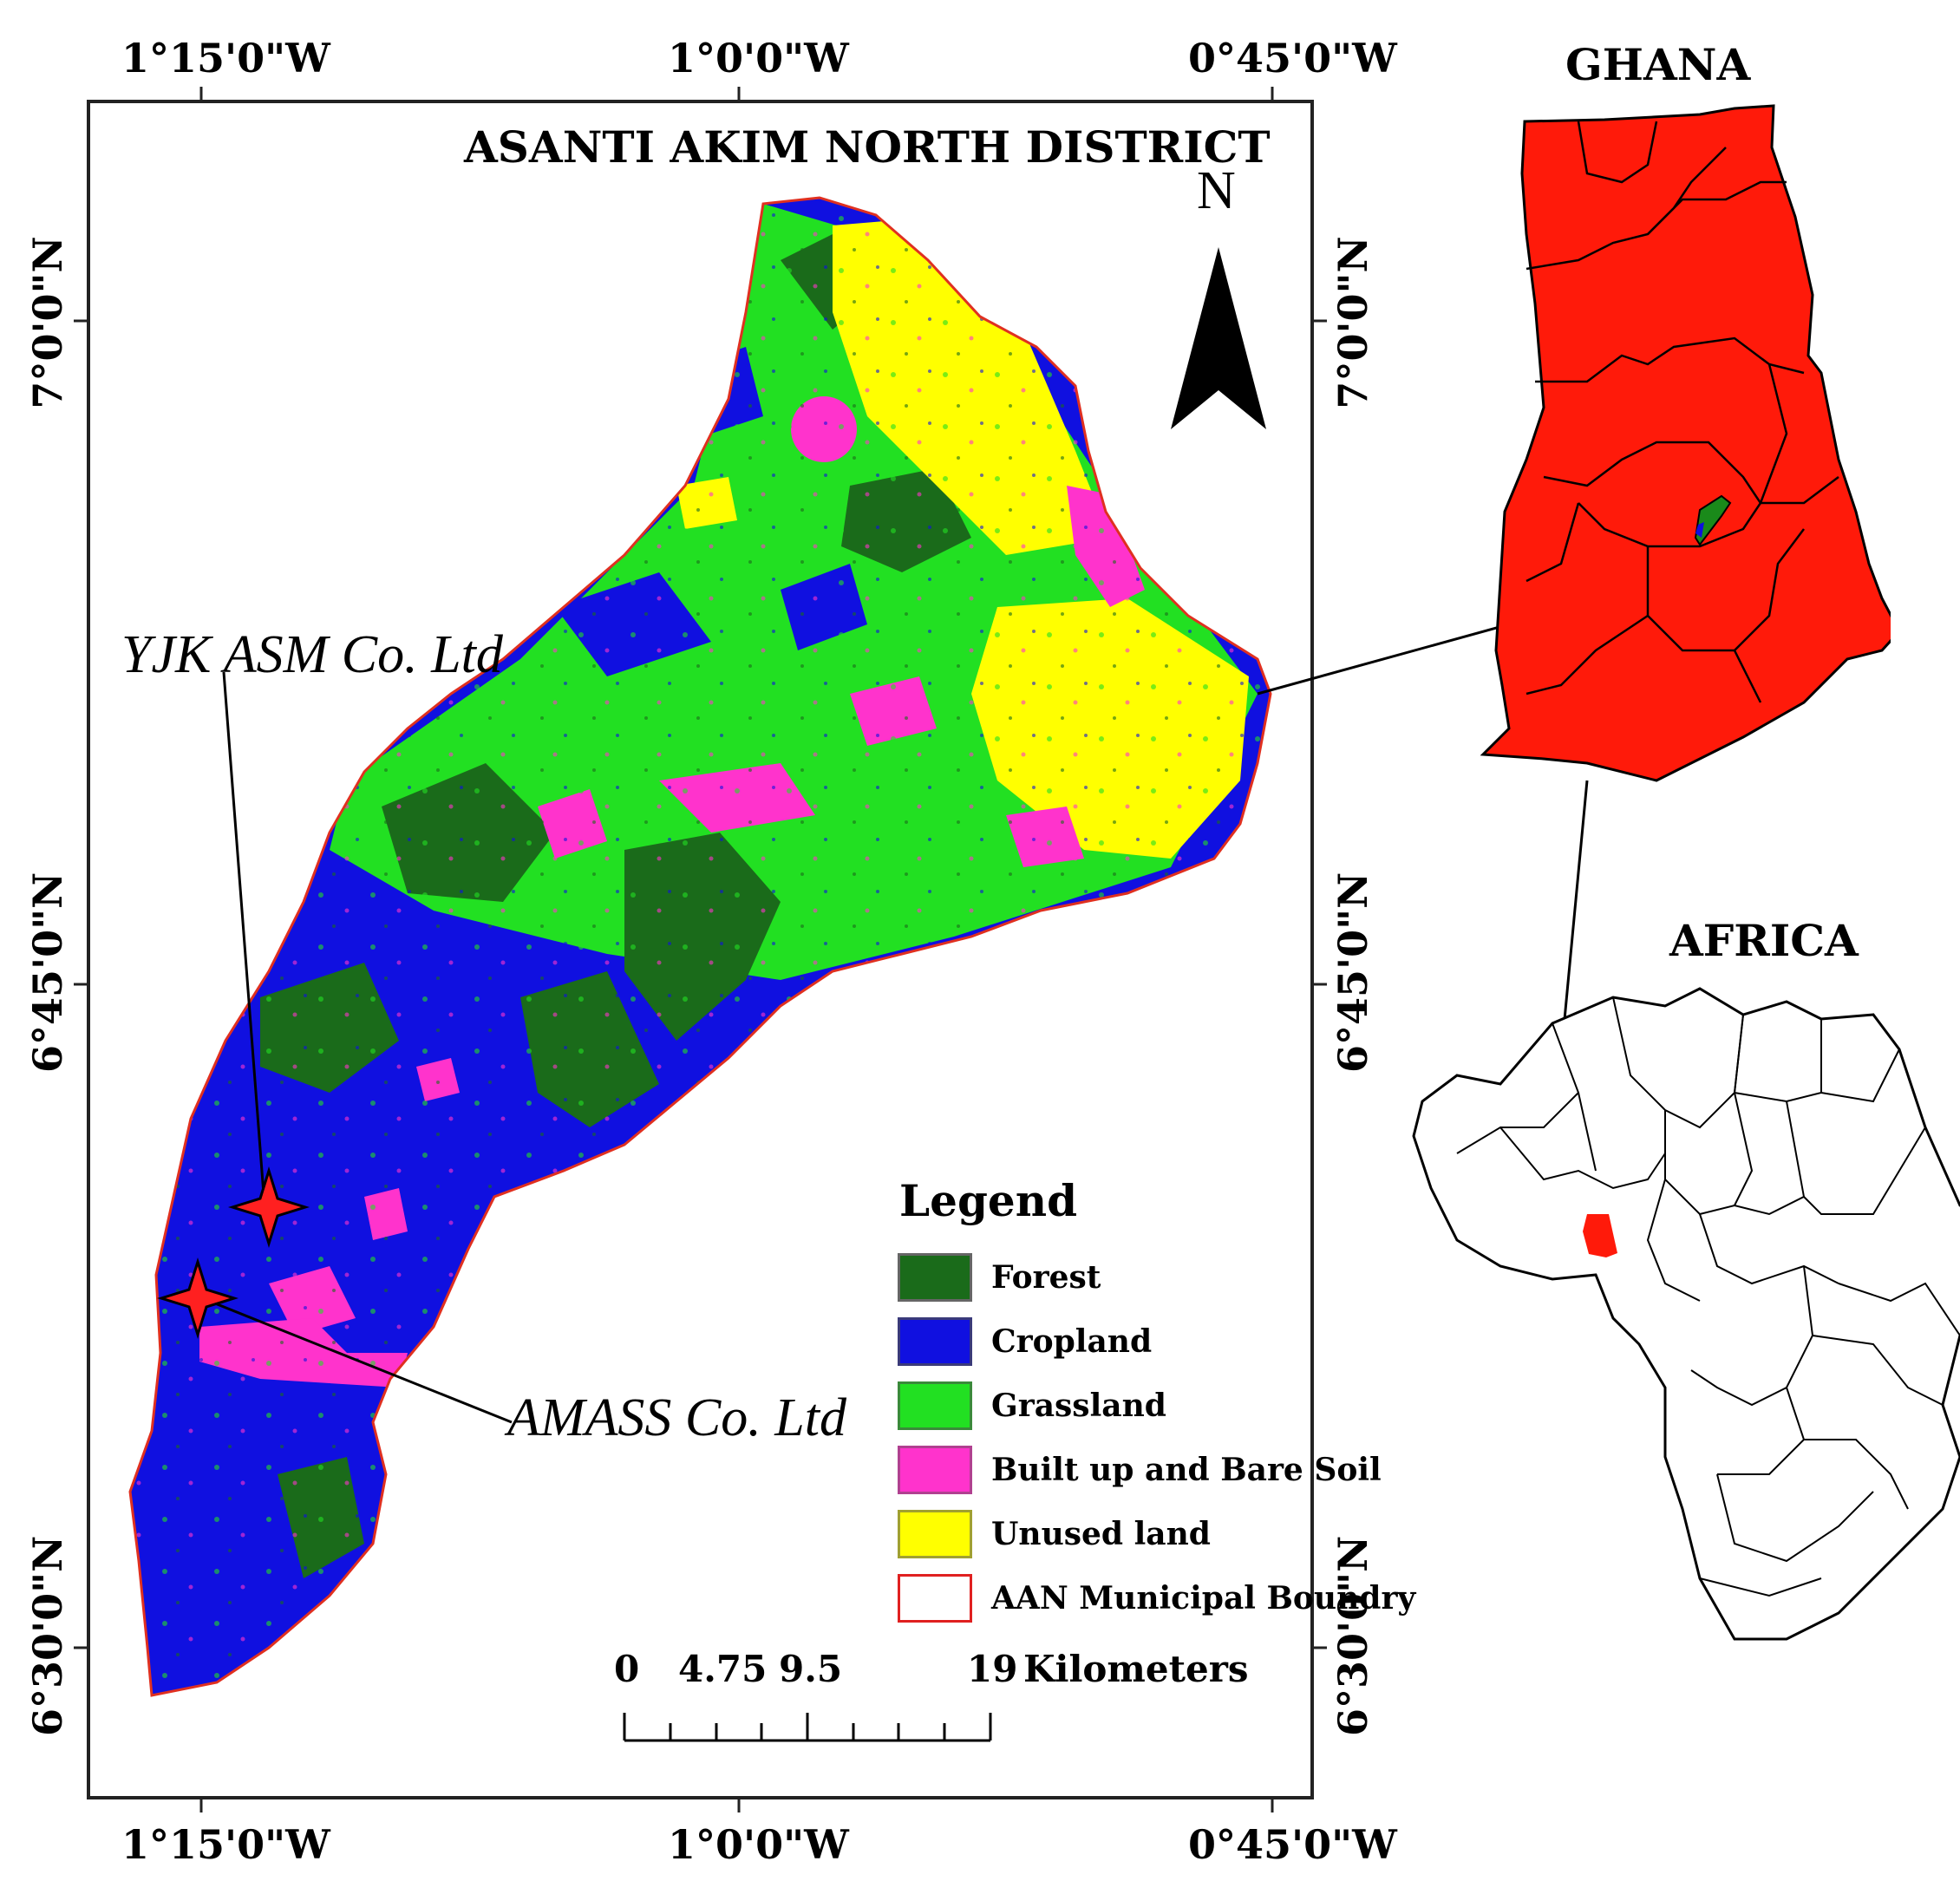 This screenshot has width=1960, height=1881. I want to click on scale-tick-3: 19, so click(992, 1669).